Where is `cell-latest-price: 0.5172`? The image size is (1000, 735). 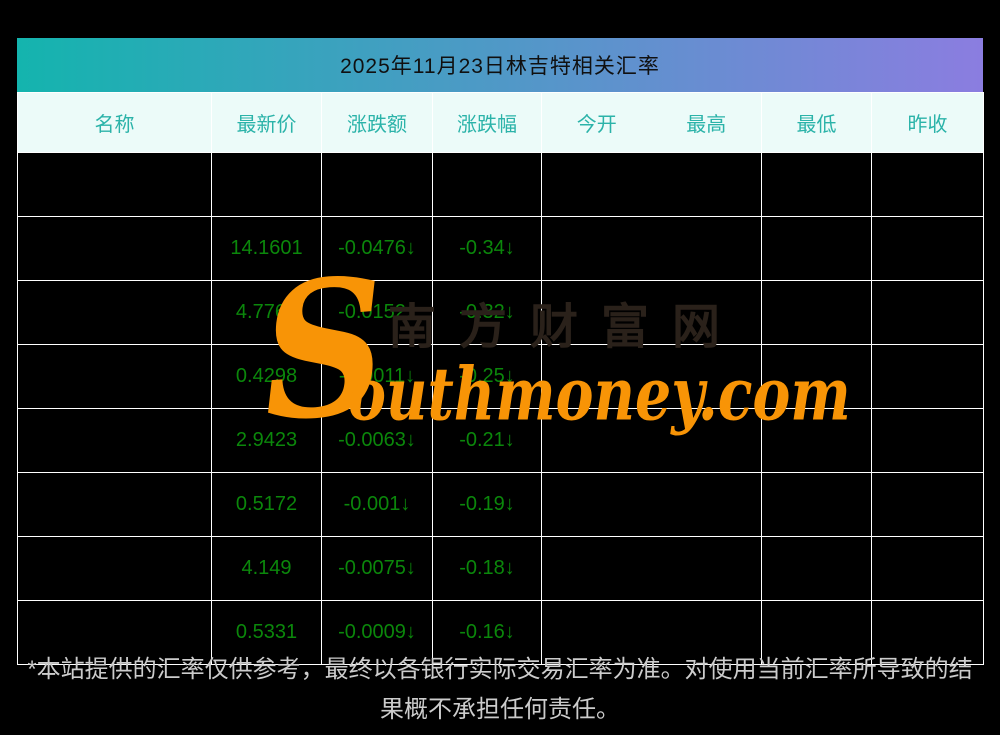 cell-latest-price: 0.5172 is located at coordinates (266, 504).